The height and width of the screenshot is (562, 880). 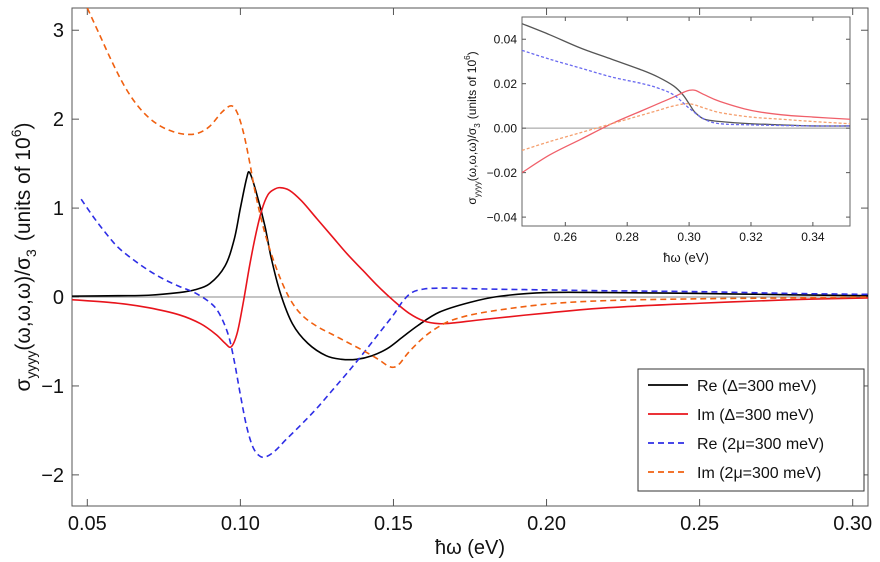 I want to click on main-x-tick-label: 0.30, so click(x=852, y=524).